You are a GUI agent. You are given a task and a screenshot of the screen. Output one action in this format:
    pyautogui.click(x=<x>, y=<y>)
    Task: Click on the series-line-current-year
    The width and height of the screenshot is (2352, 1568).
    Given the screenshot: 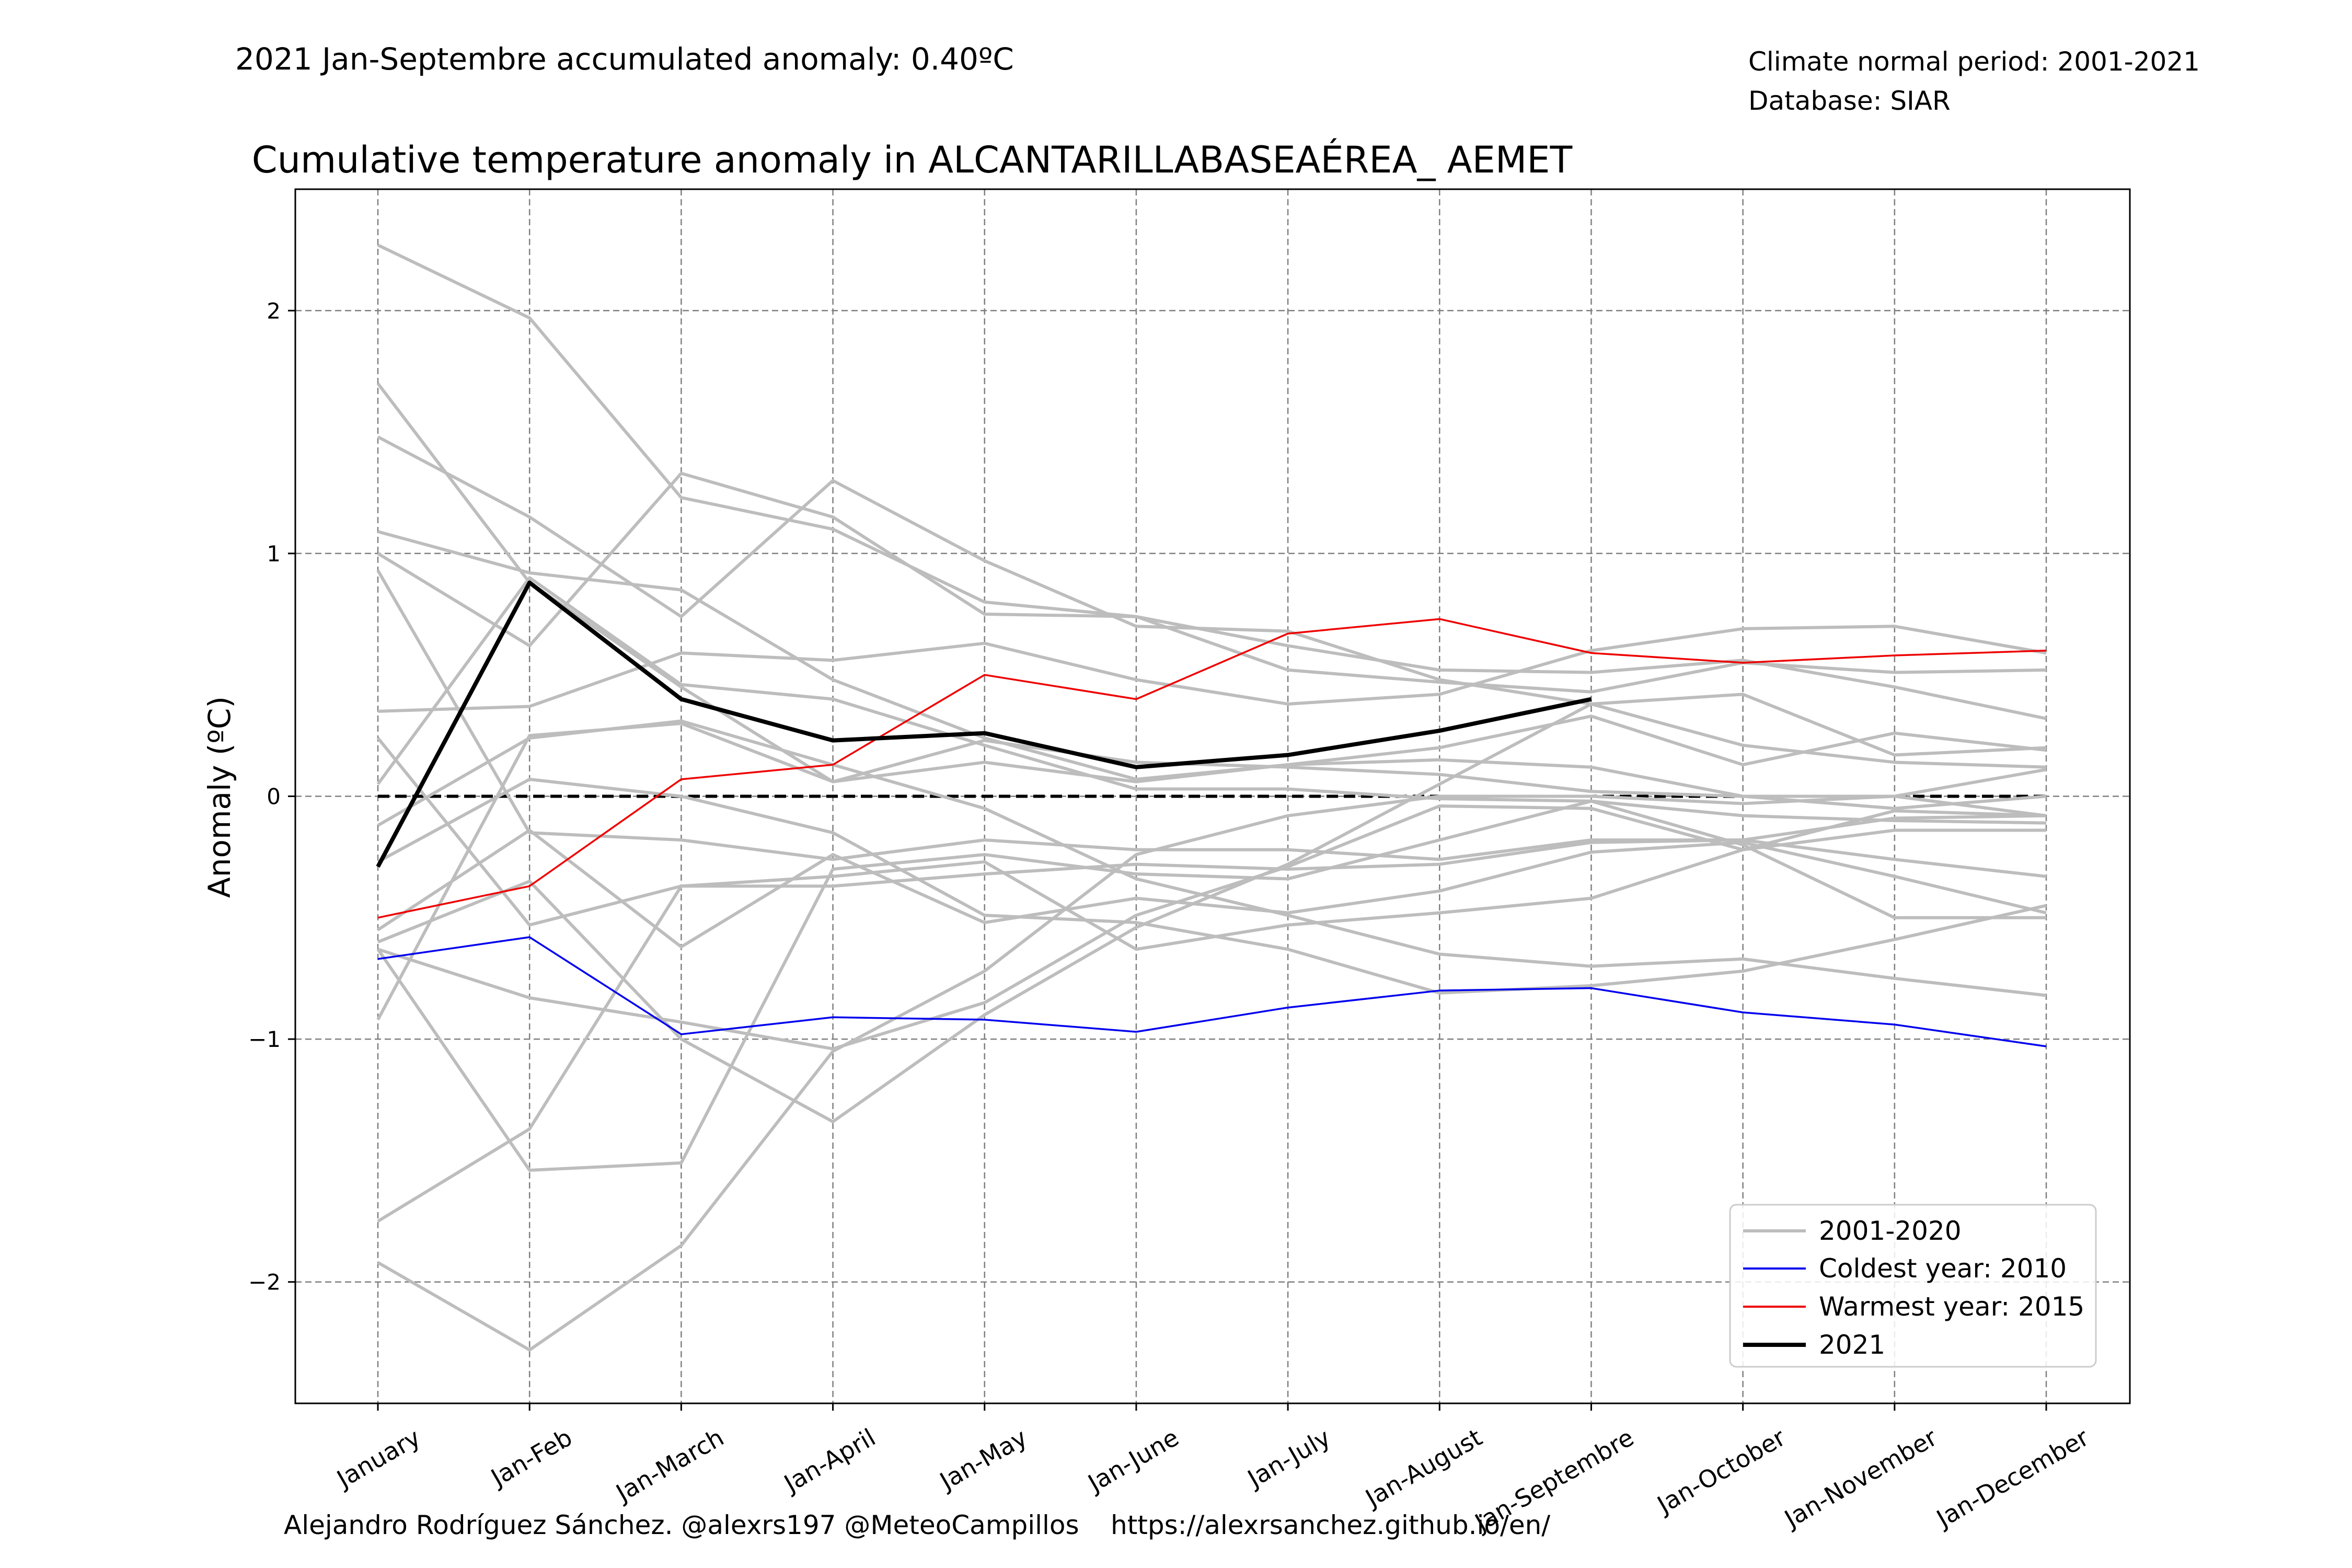 What is the action you would take?
    pyautogui.click(x=984, y=724)
    